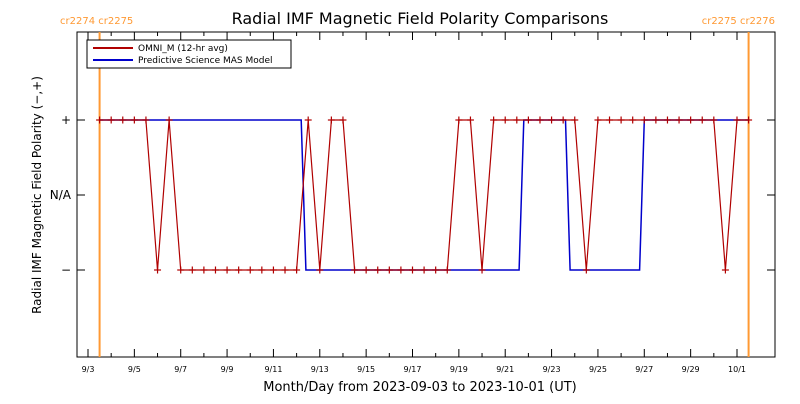  What do you see at coordinates (88, 369) in the screenshot?
I see `x-tick-label: 9/3` at bounding box center [88, 369].